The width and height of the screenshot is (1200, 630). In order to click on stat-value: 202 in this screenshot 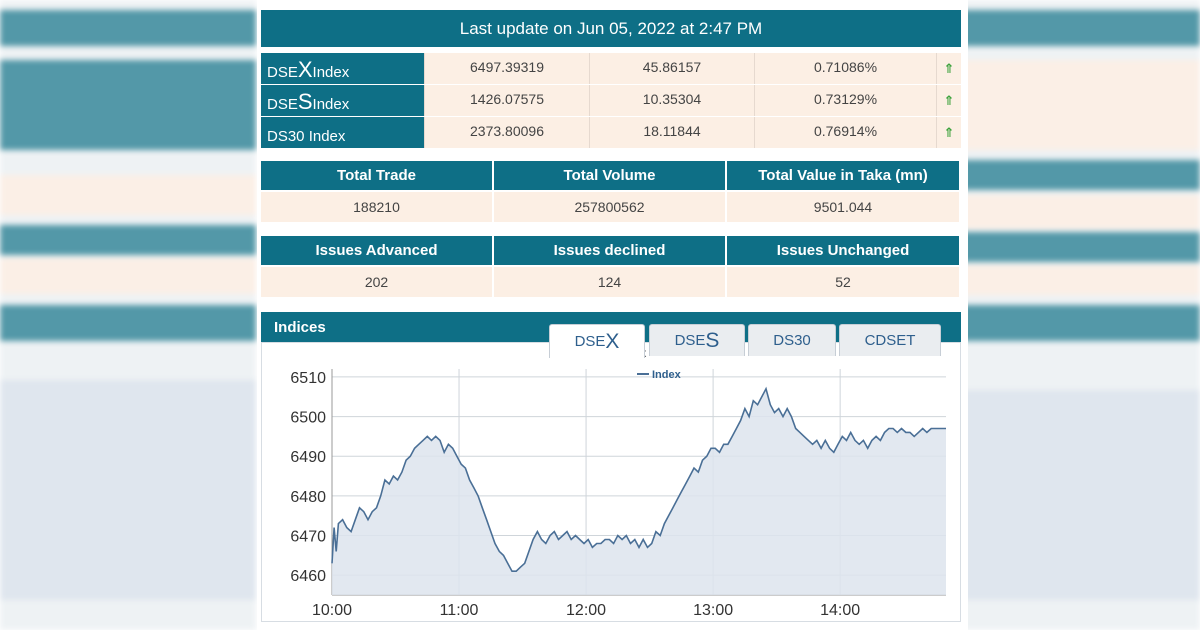, I will do `click(377, 282)`.